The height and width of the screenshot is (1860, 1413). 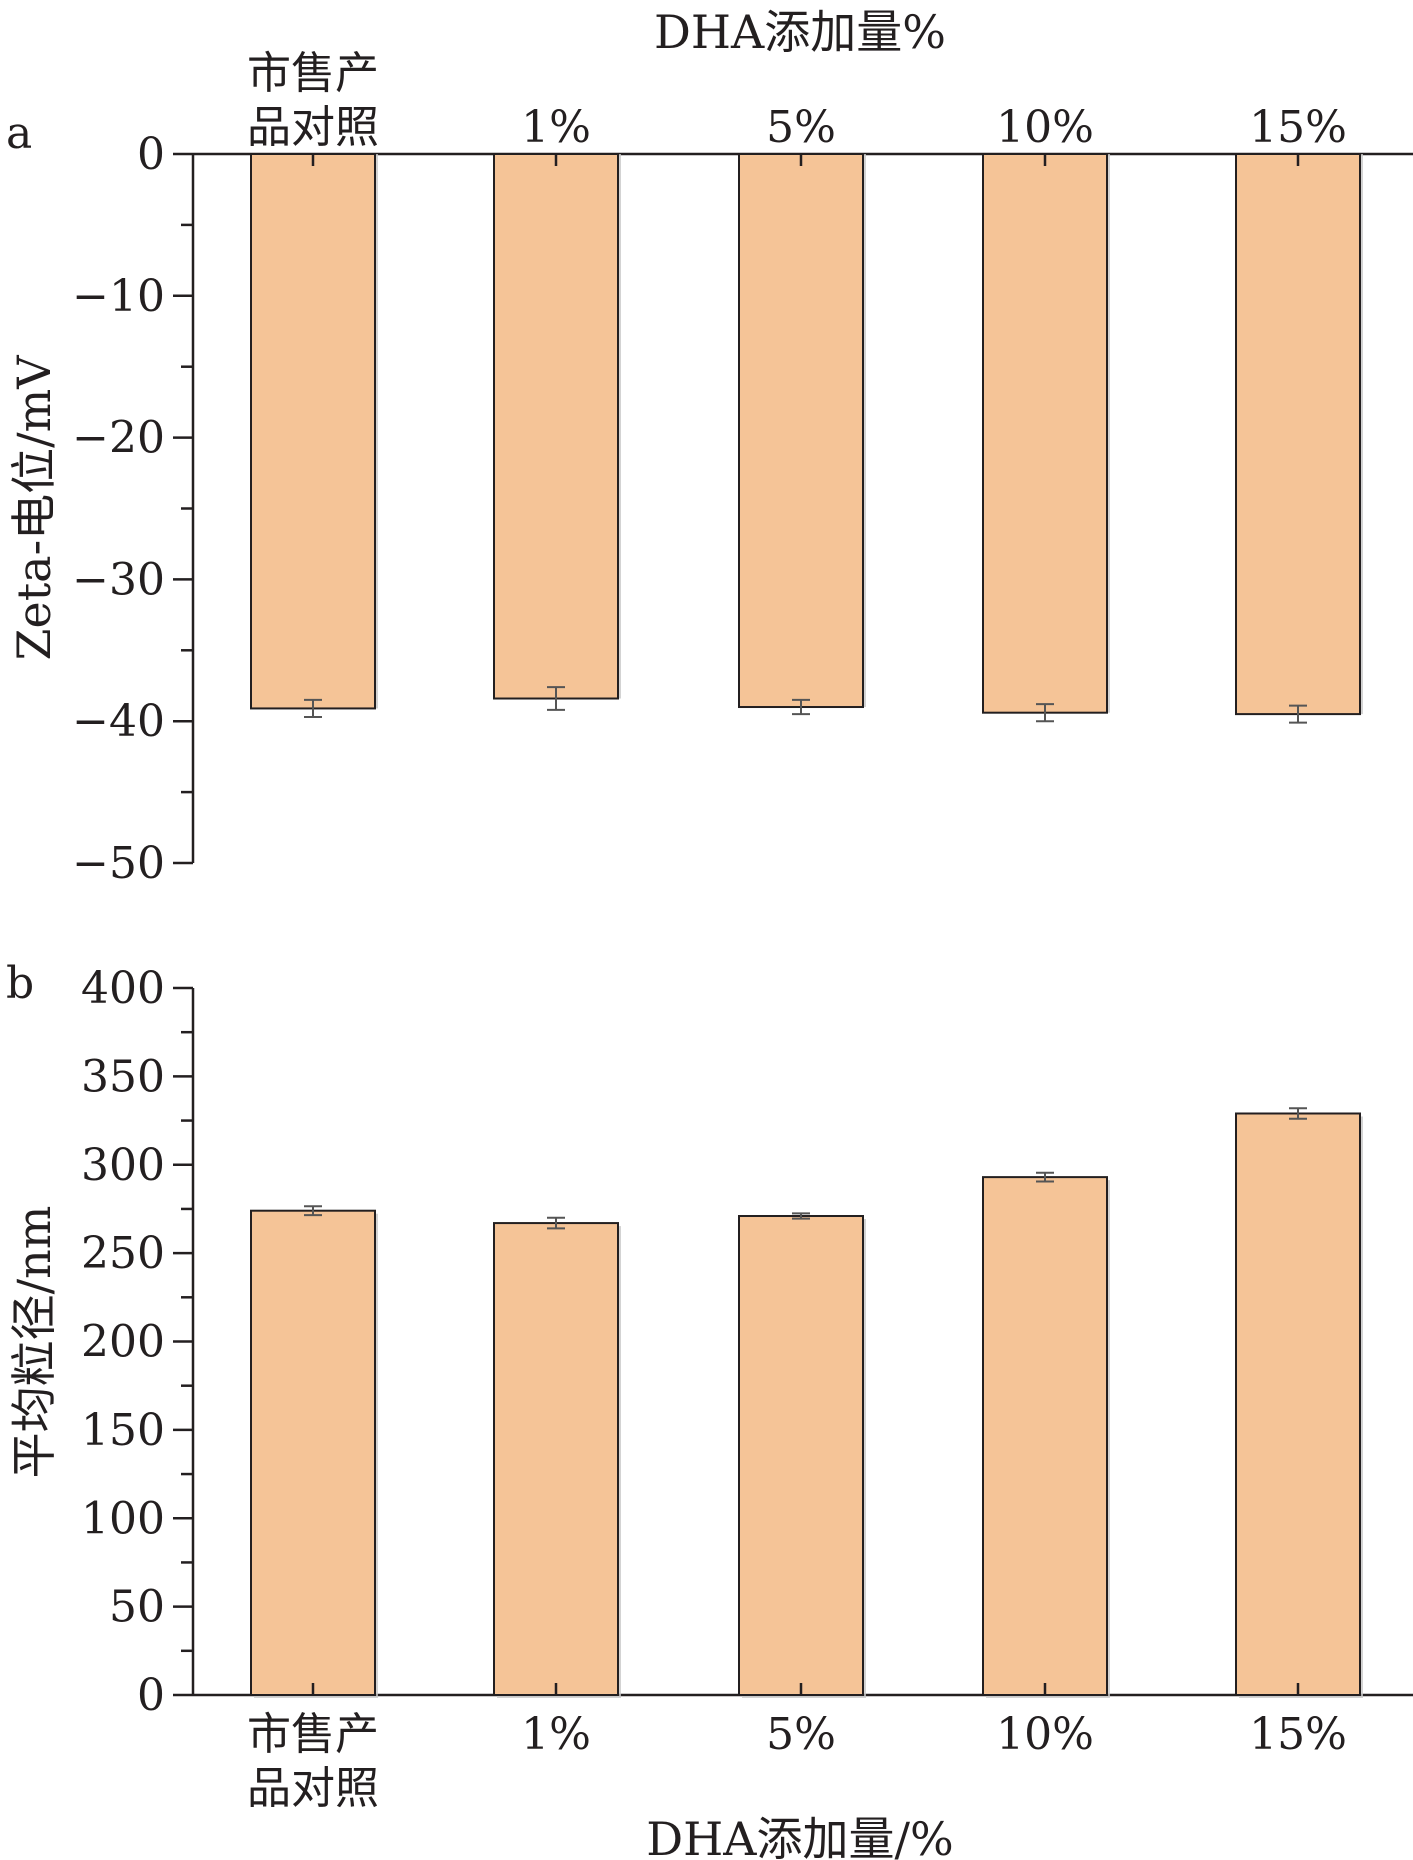 I want to click on panel-letter: b, so click(x=20, y=983).